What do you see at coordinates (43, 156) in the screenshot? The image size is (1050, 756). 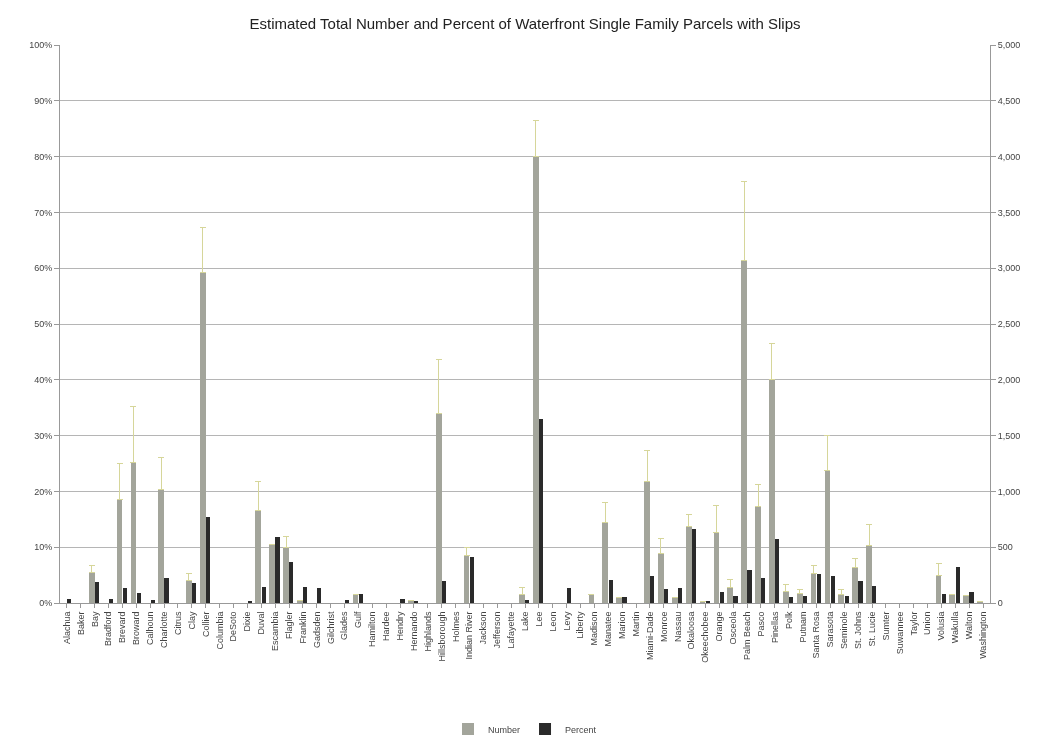 I see `y-tick-label: 80%` at bounding box center [43, 156].